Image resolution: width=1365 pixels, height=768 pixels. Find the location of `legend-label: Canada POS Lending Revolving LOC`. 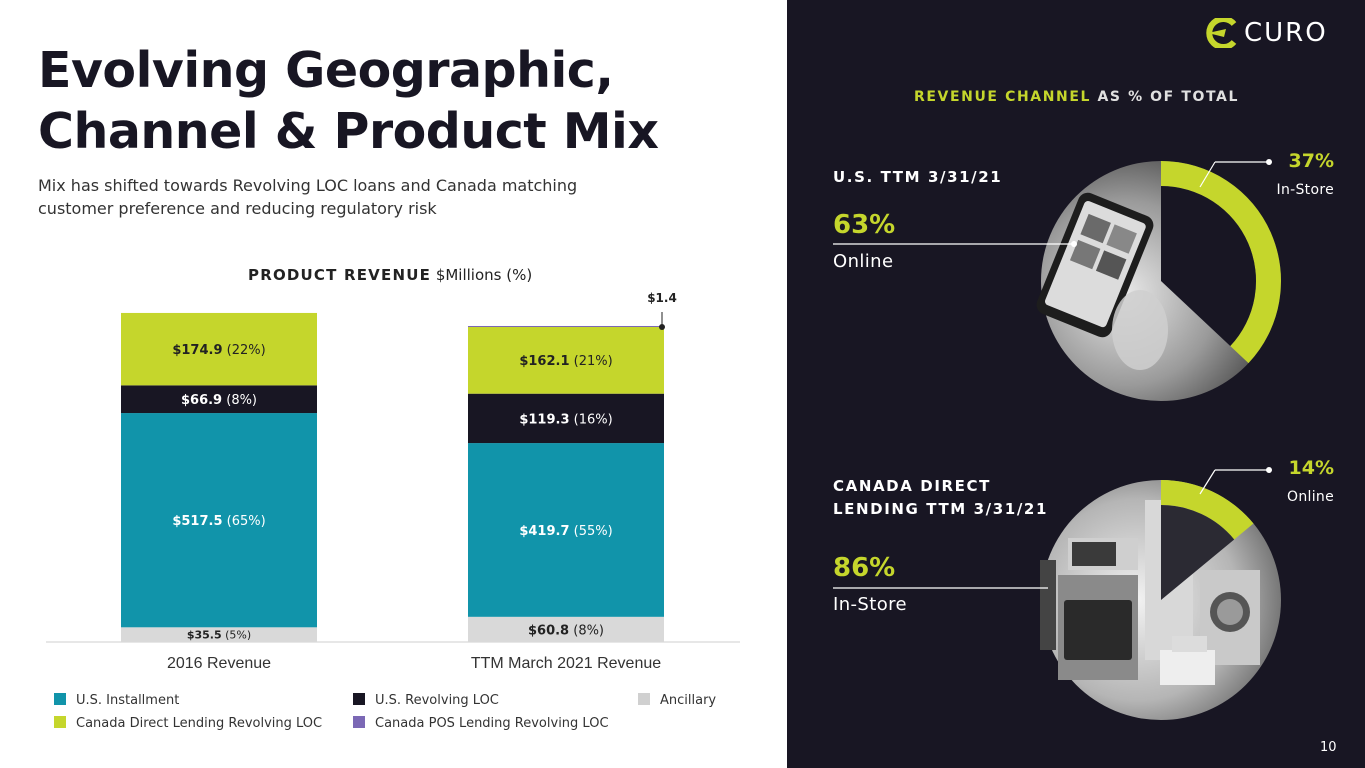

legend-label: Canada POS Lending Revolving LOC is located at coordinates (492, 723).